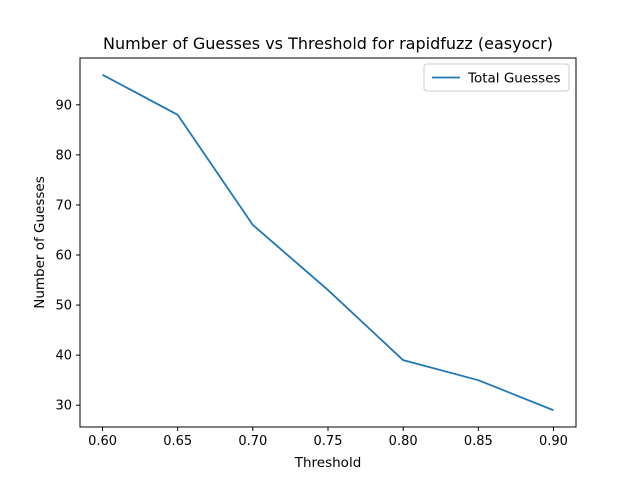  I want to click on y-tick-label: 40, so click(63, 356).